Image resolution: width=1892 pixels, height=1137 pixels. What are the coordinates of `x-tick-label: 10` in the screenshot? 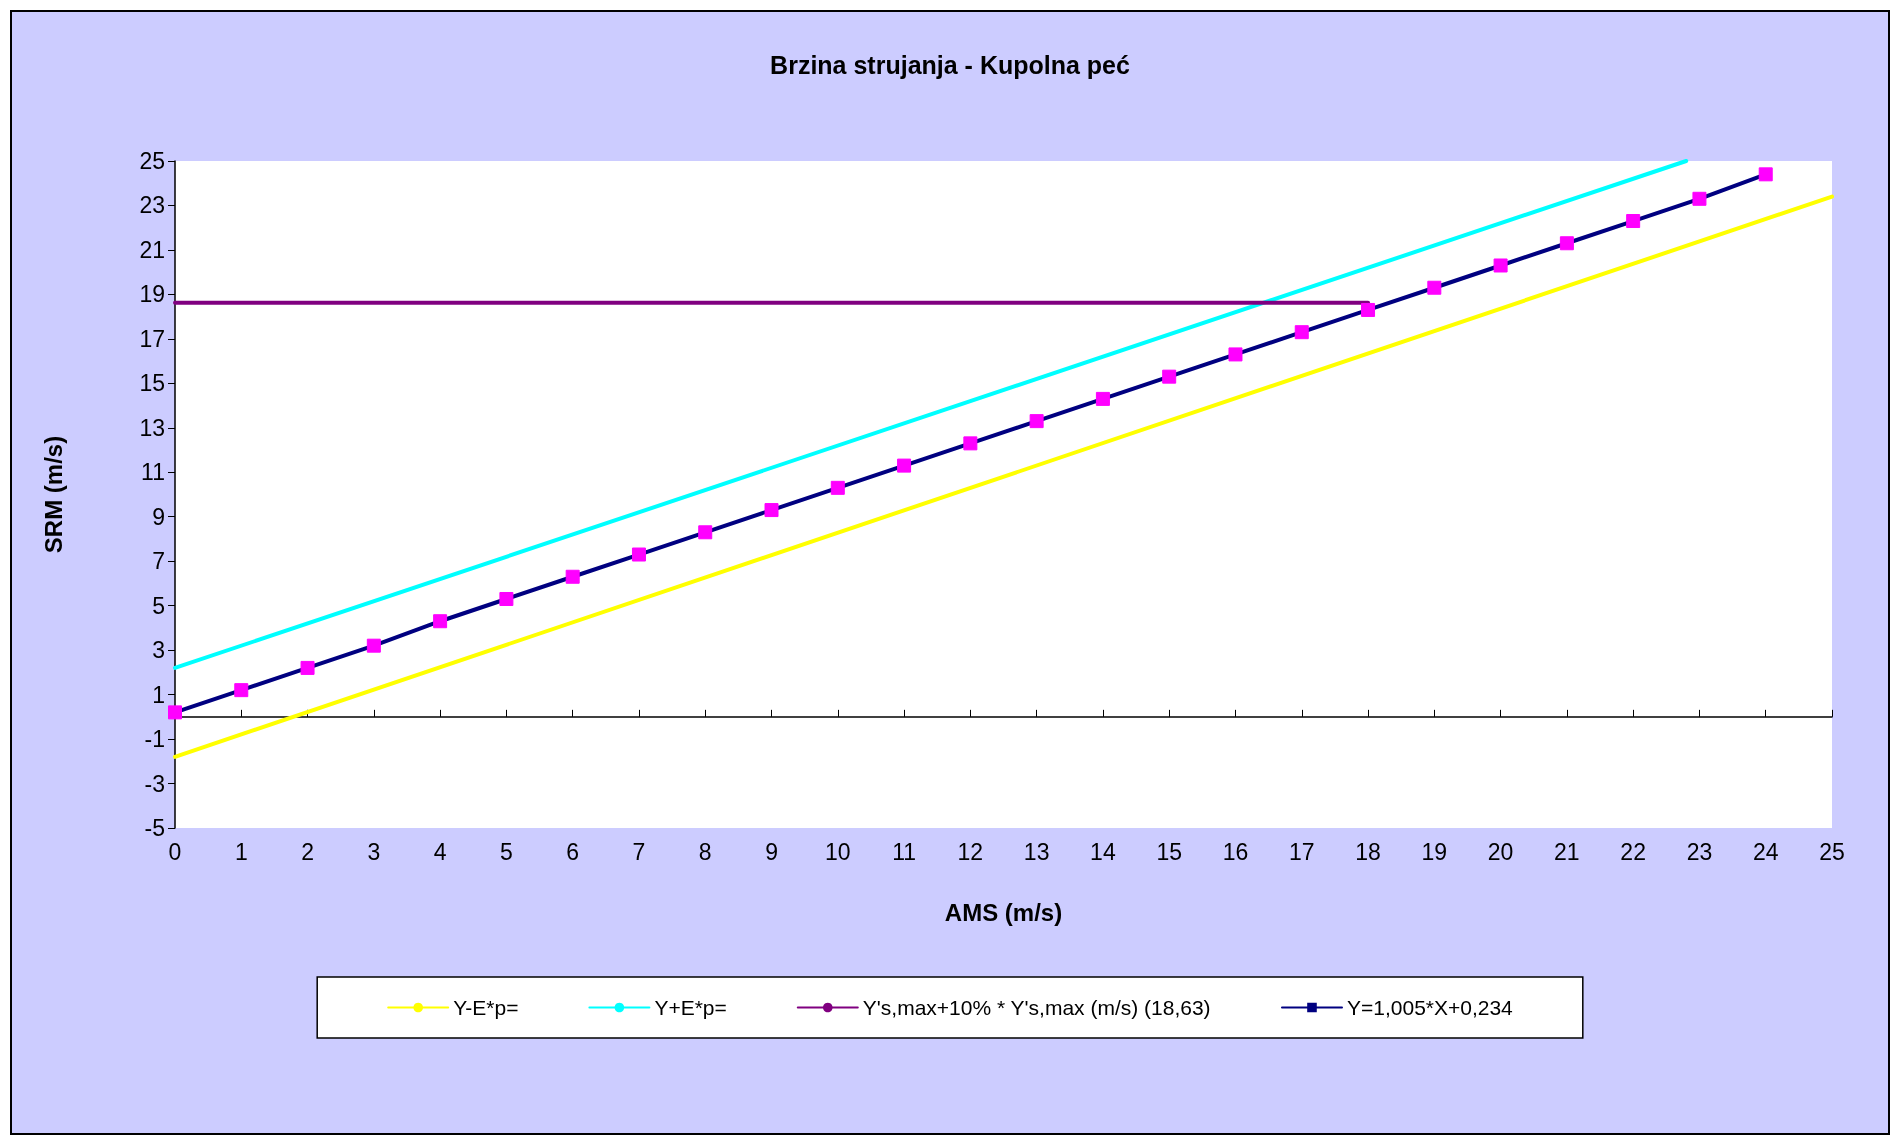 It's located at (838, 851).